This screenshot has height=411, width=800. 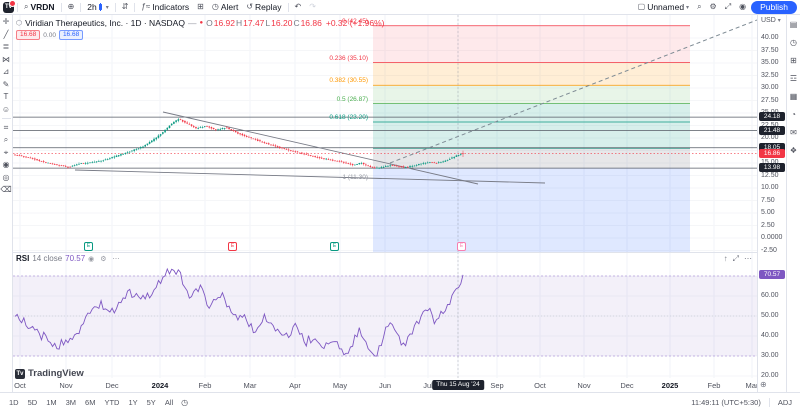 I want to click on rsi-tick: 60.00, so click(x=770, y=295).